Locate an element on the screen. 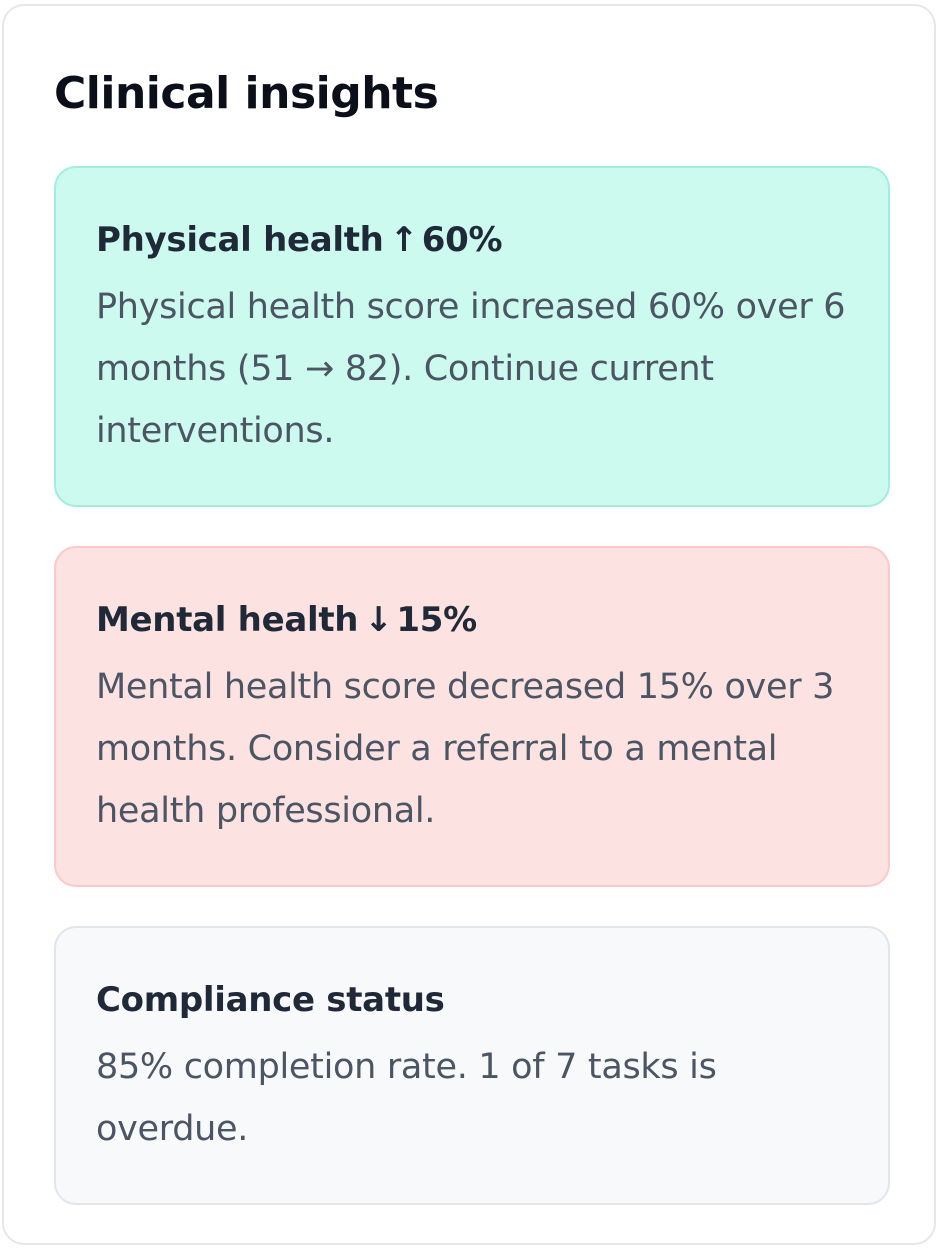  arrow-down-icon: ↓ is located at coordinates (378, 620).